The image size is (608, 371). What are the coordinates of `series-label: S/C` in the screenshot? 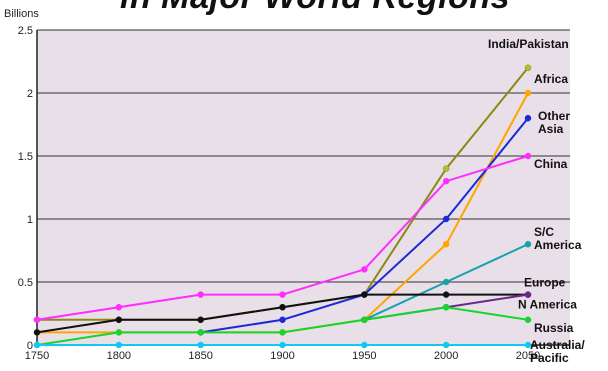 It's located at (544, 232).